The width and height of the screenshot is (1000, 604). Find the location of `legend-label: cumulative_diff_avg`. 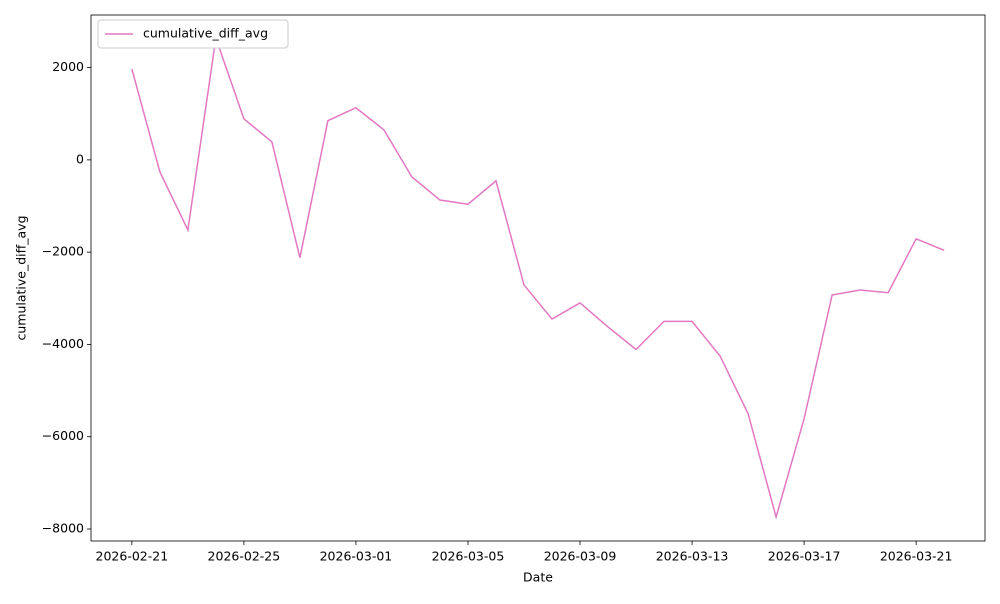

legend-label: cumulative_diff_avg is located at coordinates (205, 33).